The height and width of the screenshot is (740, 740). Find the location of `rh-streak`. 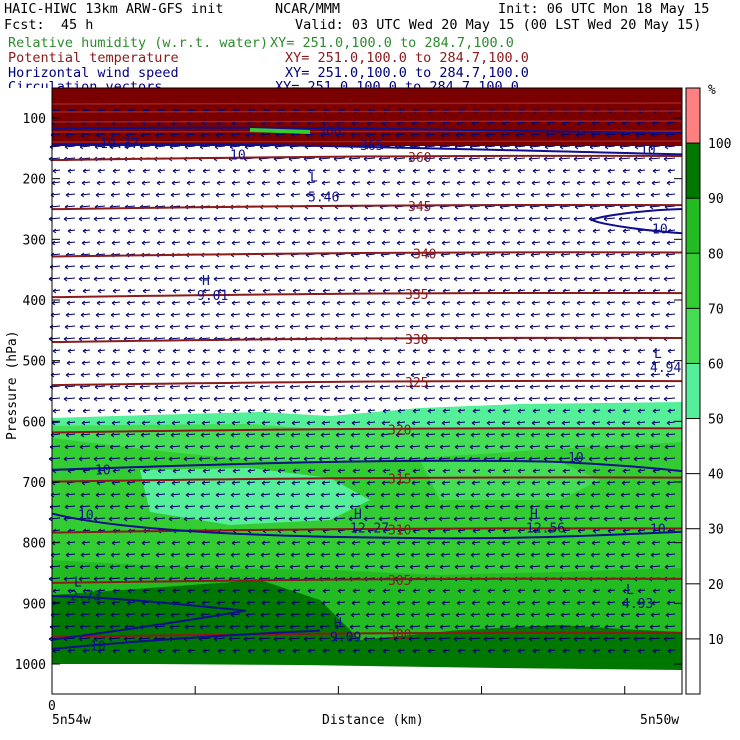

rh-streak is located at coordinates (280, 131).